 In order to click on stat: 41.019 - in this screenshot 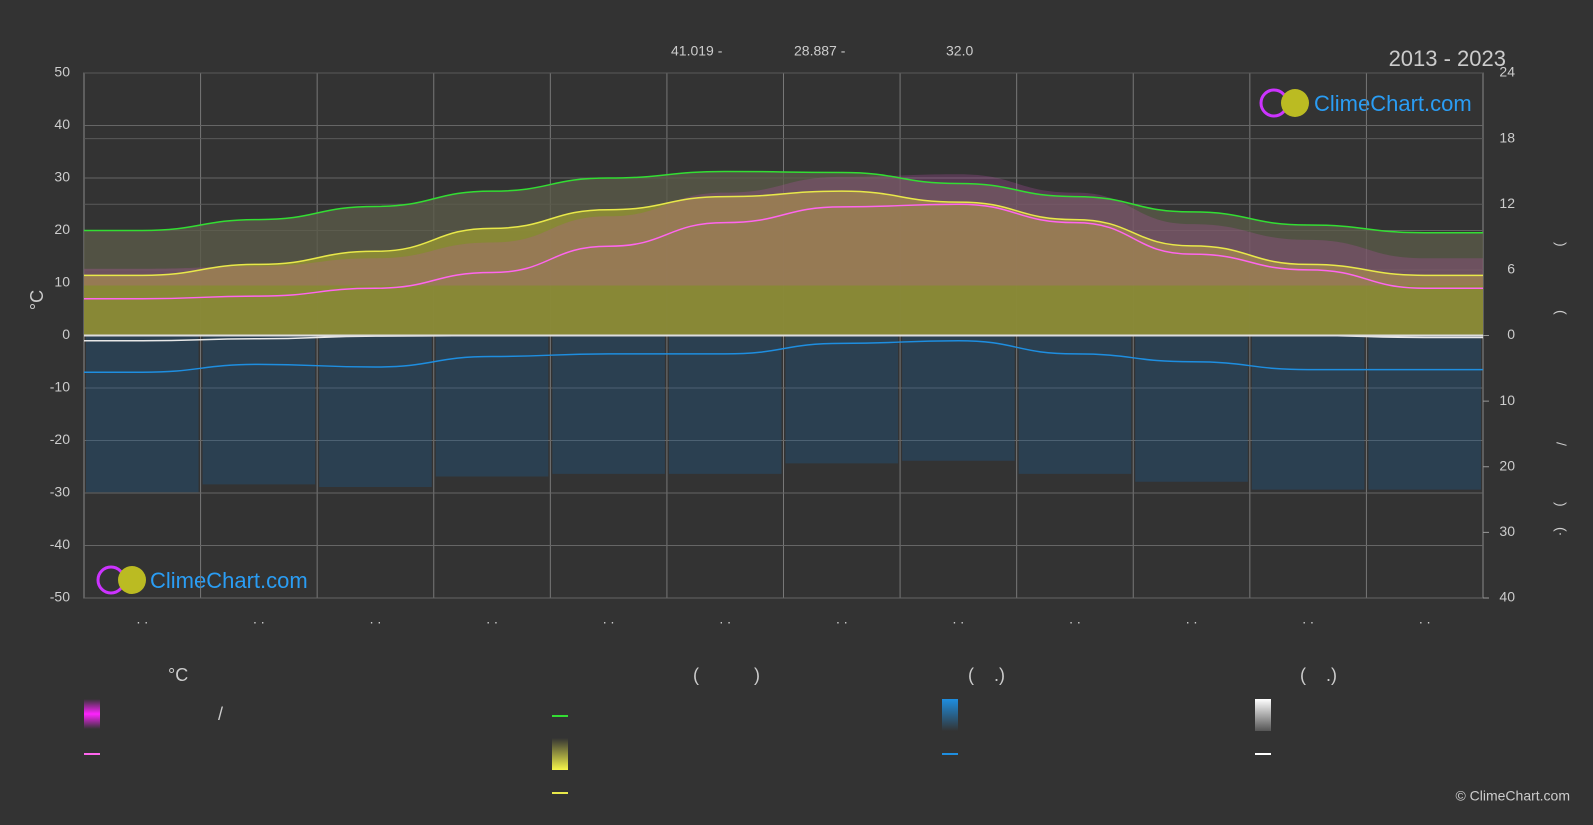, I will do `click(697, 51)`.